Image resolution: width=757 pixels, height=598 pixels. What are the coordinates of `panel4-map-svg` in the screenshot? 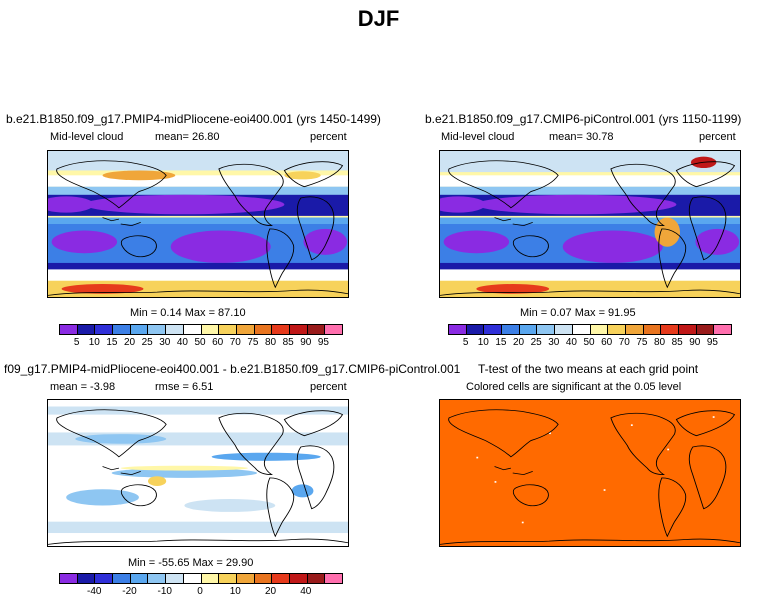 It's located at (590, 473).